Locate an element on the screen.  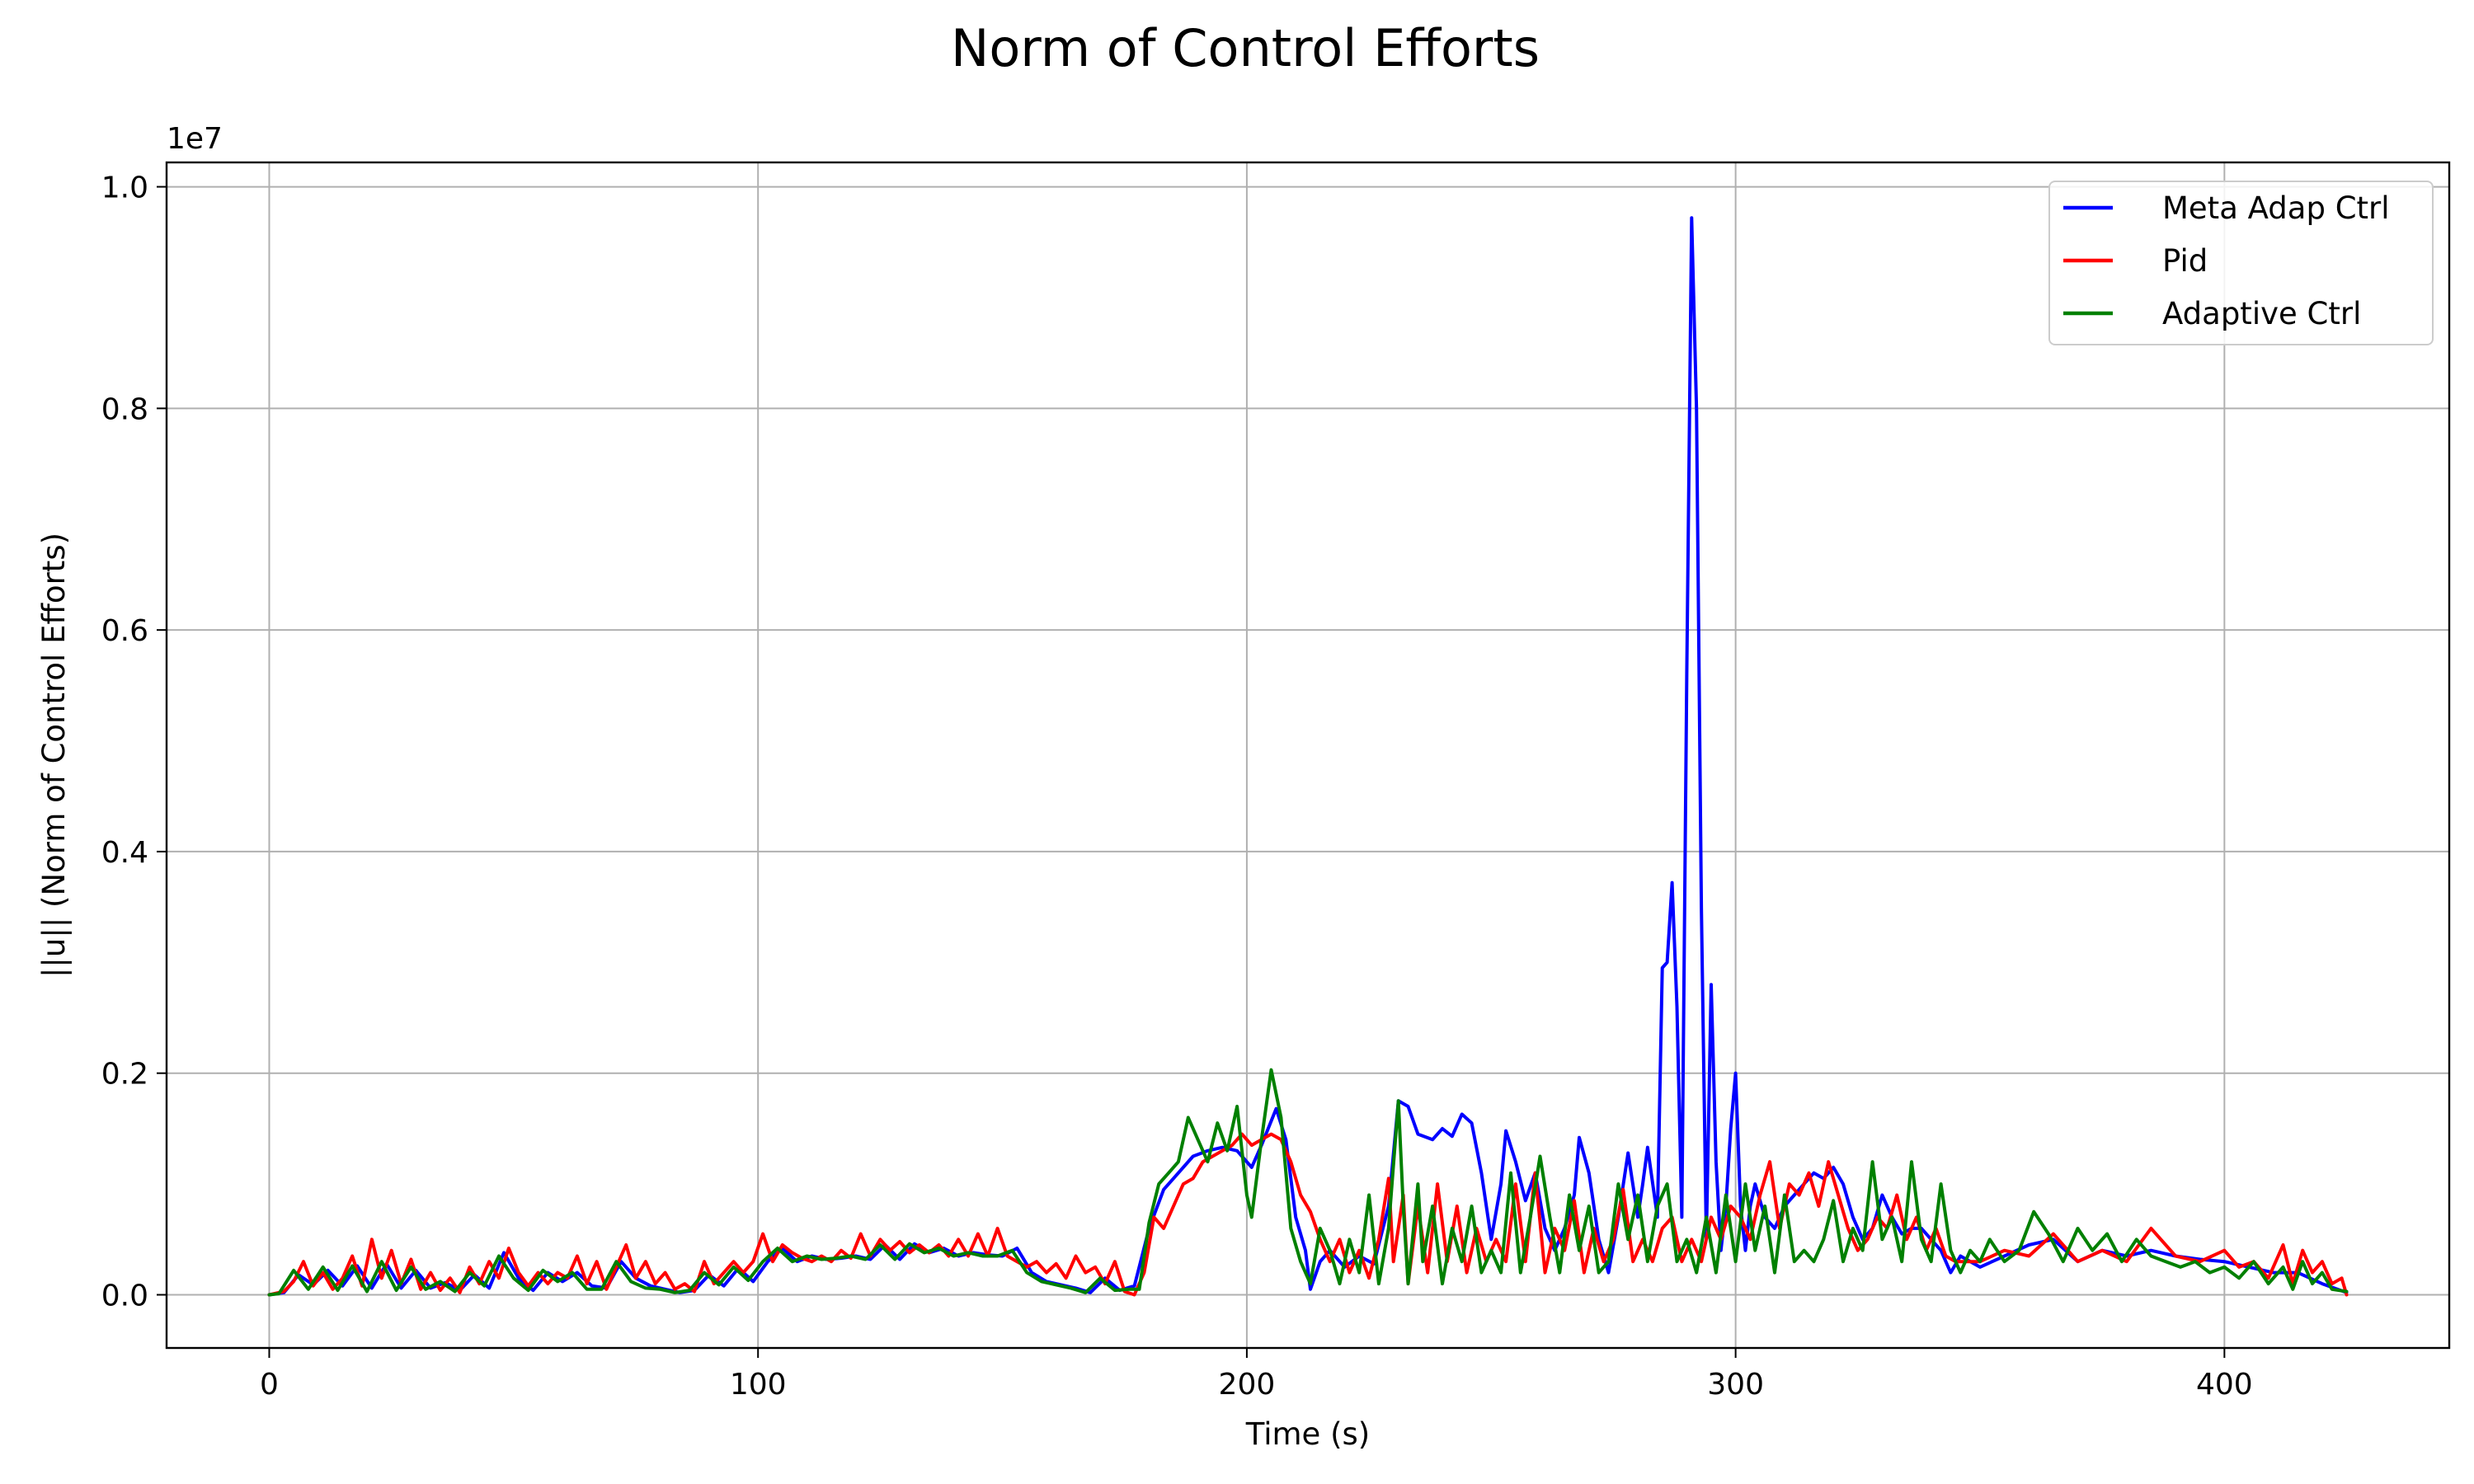
legend: Meta Adap Ctrl Pid Adaptive Ctrl is located at coordinates (2241, 263).